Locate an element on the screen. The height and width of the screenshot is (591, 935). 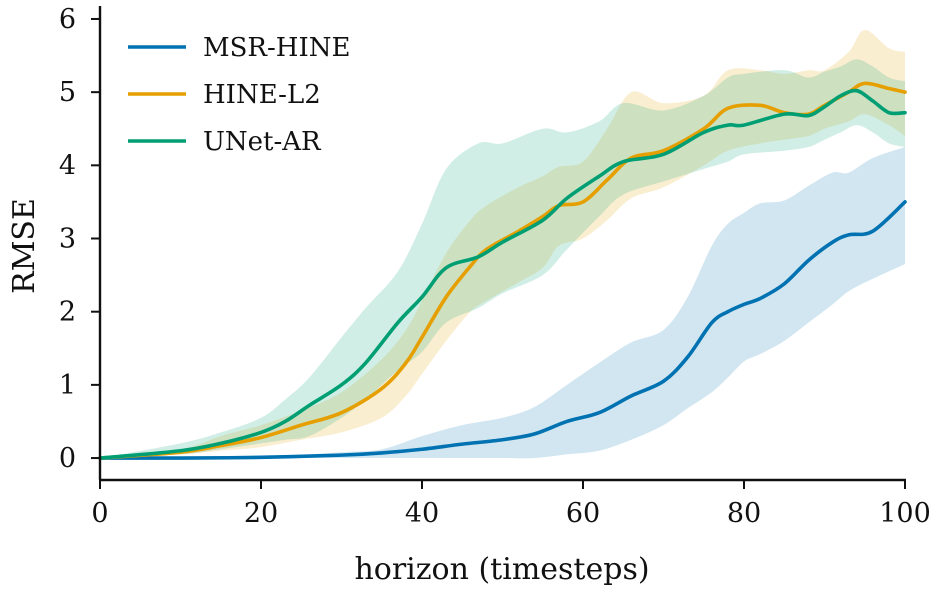
legend: MSR-HINE HINE-L2 UNet-AR is located at coordinates (239, 95).